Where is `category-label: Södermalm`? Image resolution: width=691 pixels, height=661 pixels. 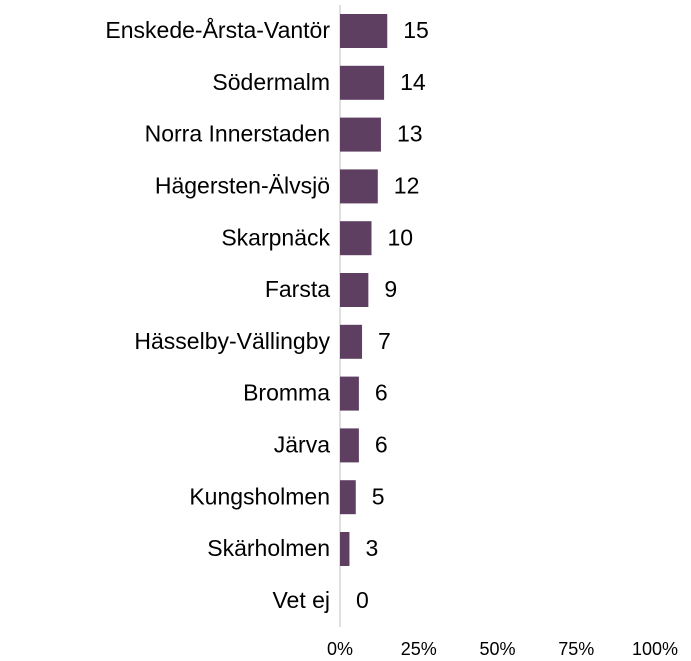 category-label: Södermalm is located at coordinates (271, 82).